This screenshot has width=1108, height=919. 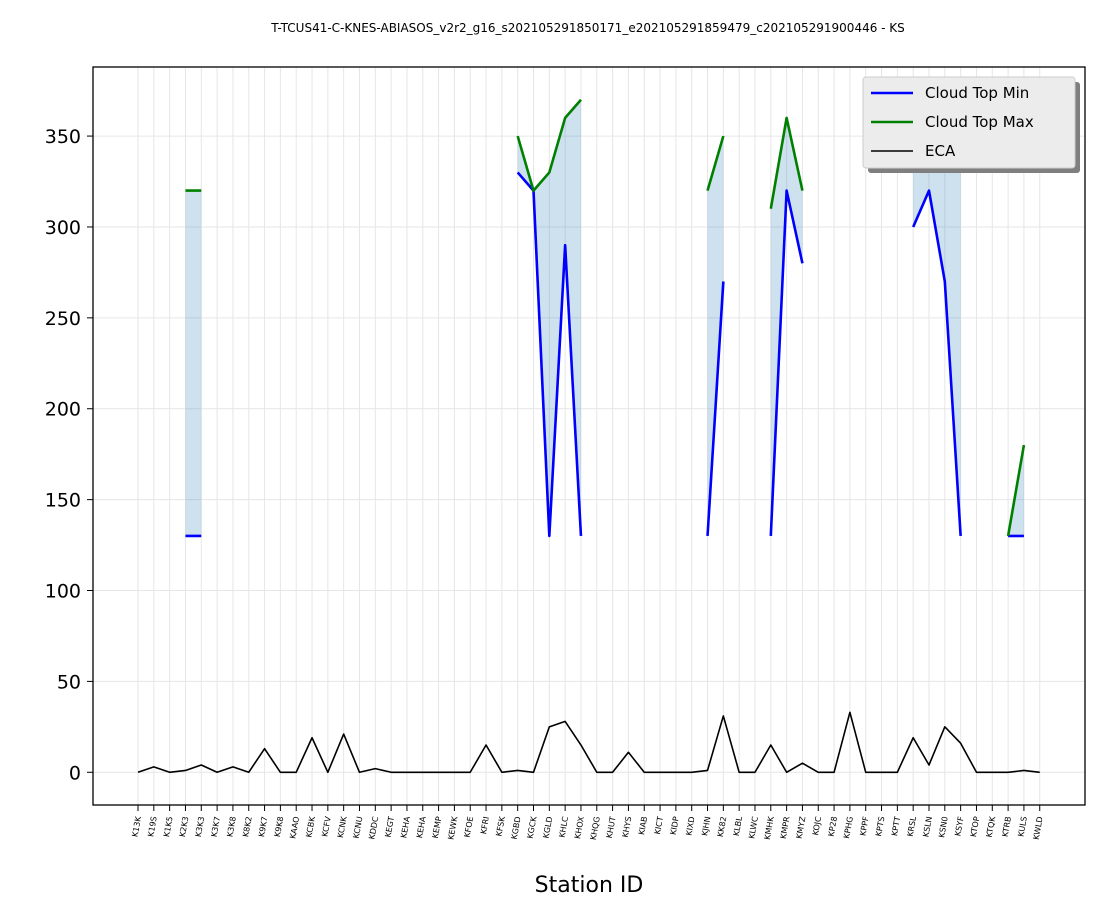 What do you see at coordinates (373, 827) in the screenshot?
I see `x-tick-label: KDDC` at bounding box center [373, 827].